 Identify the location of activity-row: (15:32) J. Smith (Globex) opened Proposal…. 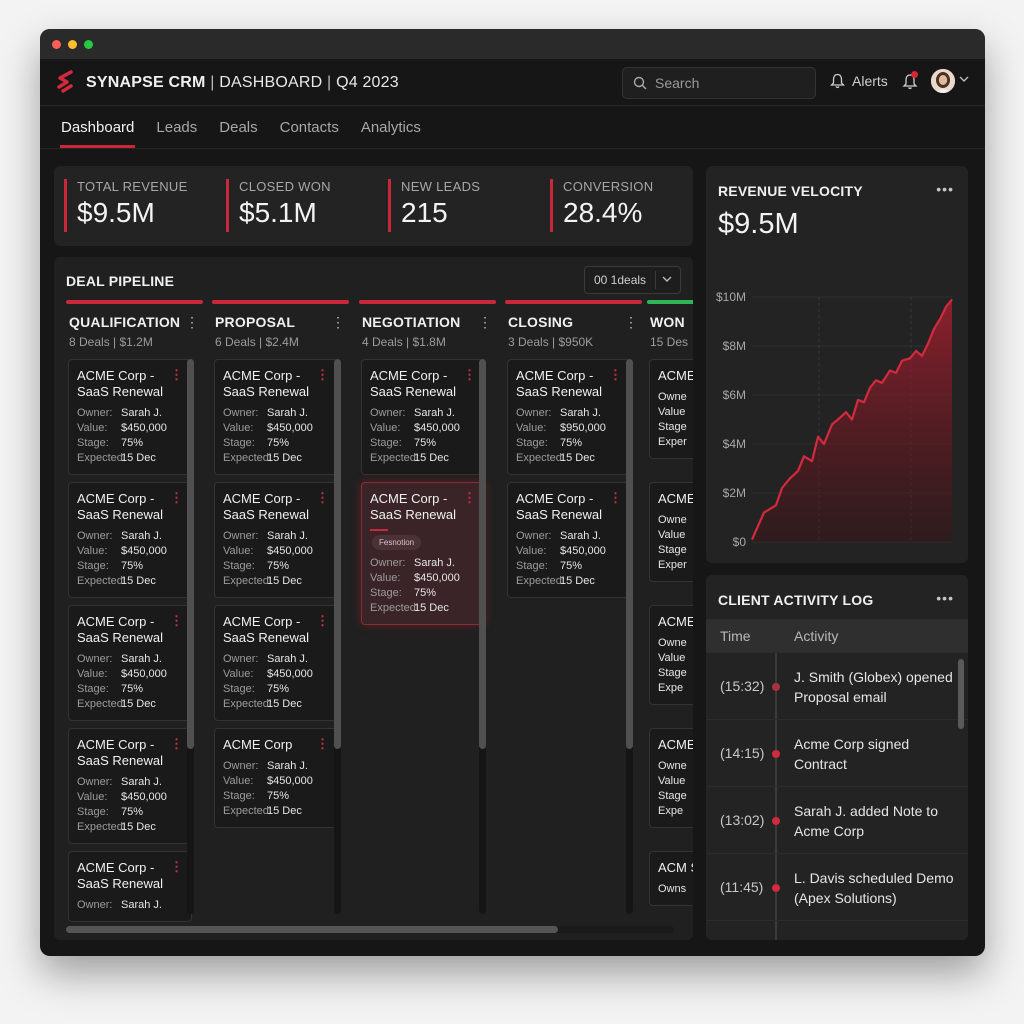
(837, 686).